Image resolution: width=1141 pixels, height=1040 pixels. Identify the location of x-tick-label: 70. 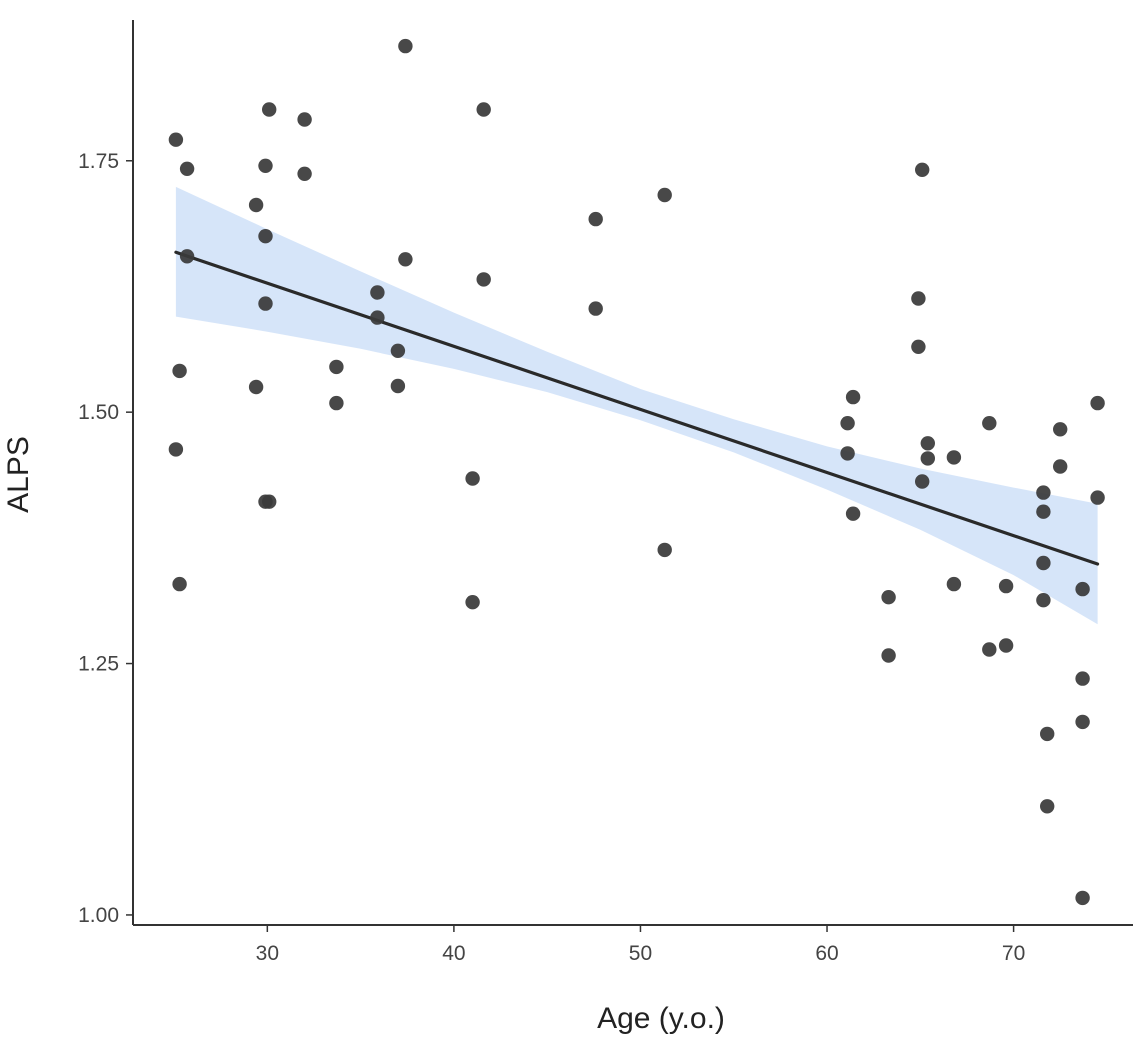
(1013, 953).